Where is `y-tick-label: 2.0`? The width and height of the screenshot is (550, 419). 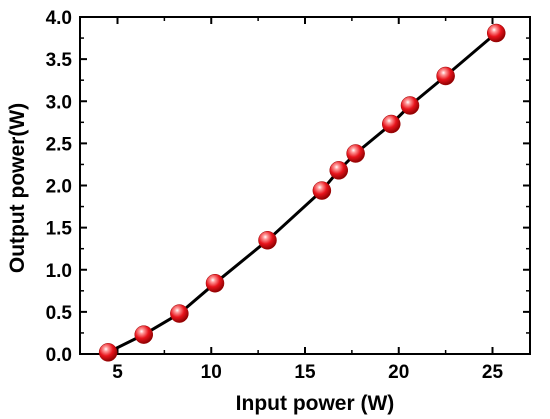 y-tick-label: 2.0 is located at coordinates (59, 187).